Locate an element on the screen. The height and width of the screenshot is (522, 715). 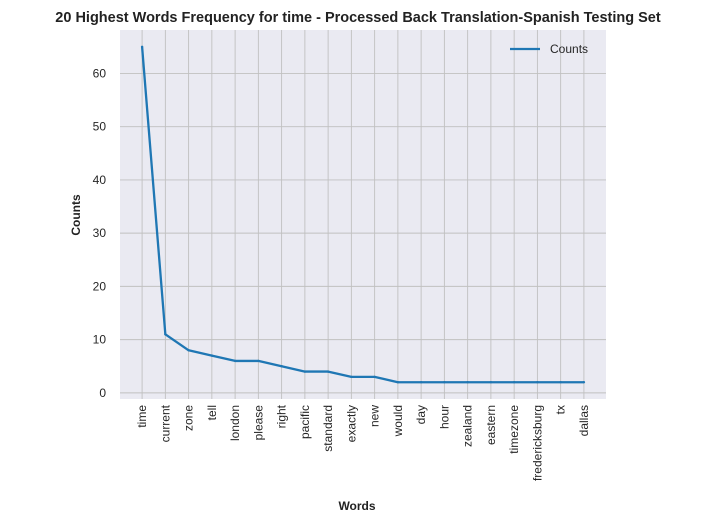
x-tick-label: would is located at coordinates (398, 421).